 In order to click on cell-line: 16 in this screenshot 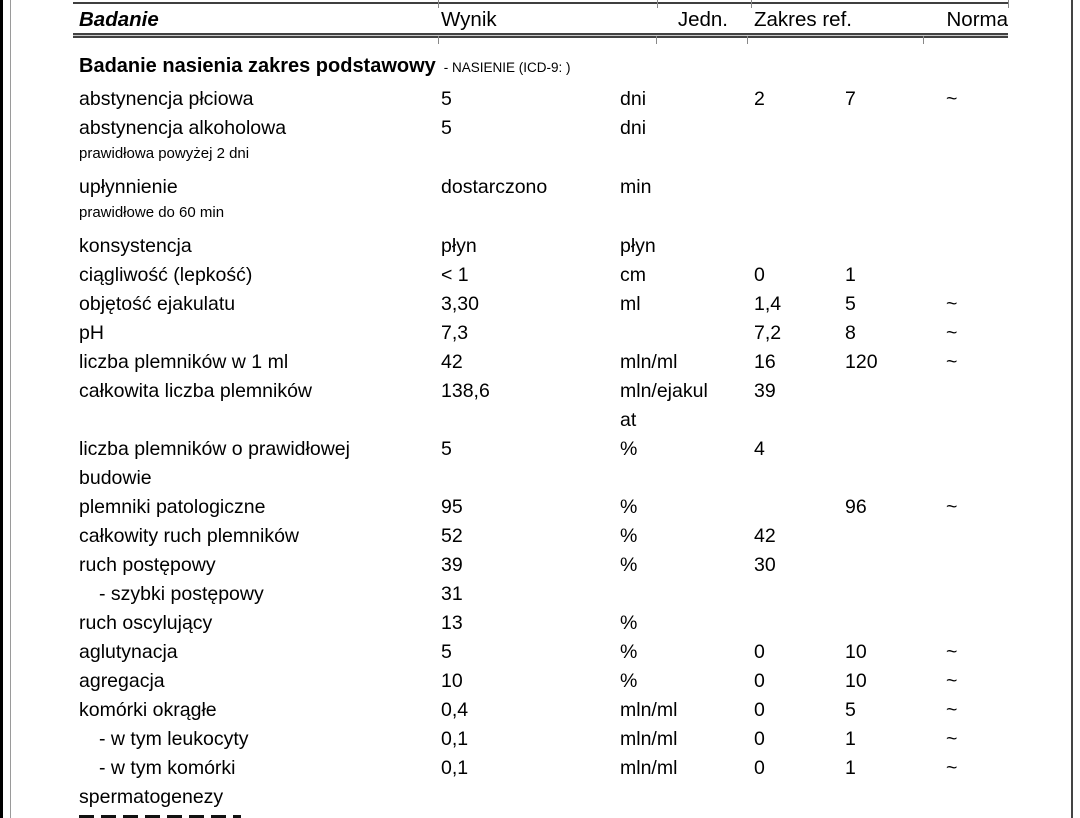, I will do `click(765, 362)`.